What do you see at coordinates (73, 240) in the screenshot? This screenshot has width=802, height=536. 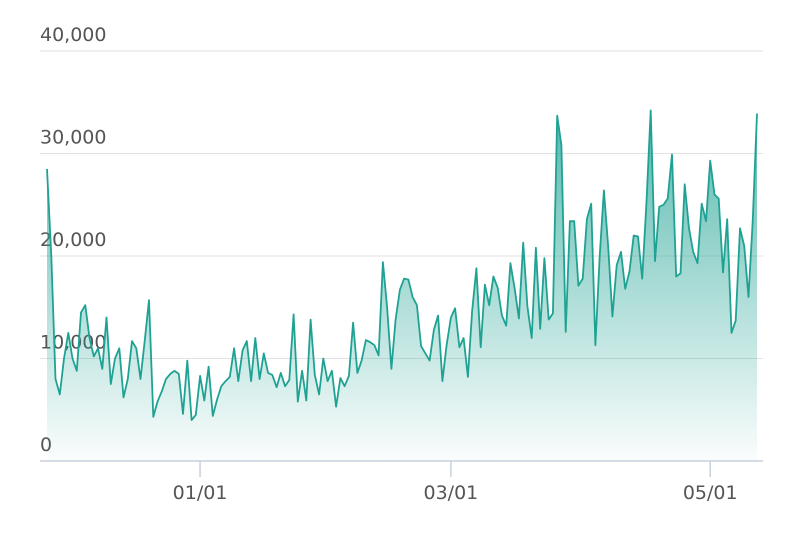 I see `y-tick-label: 20,000` at bounding box center [73, 240].